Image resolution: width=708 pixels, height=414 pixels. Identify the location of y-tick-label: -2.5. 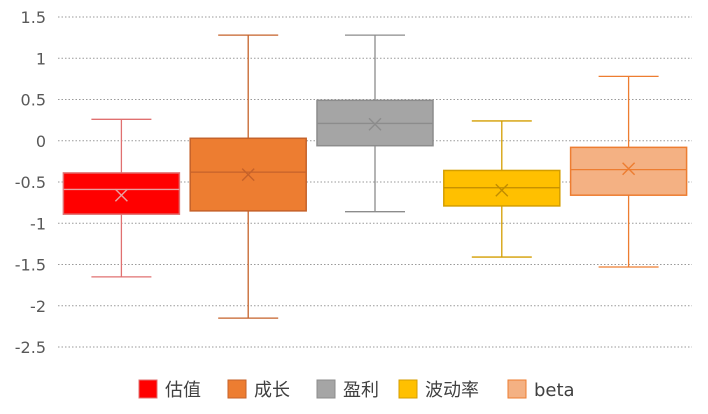
(30, 347).